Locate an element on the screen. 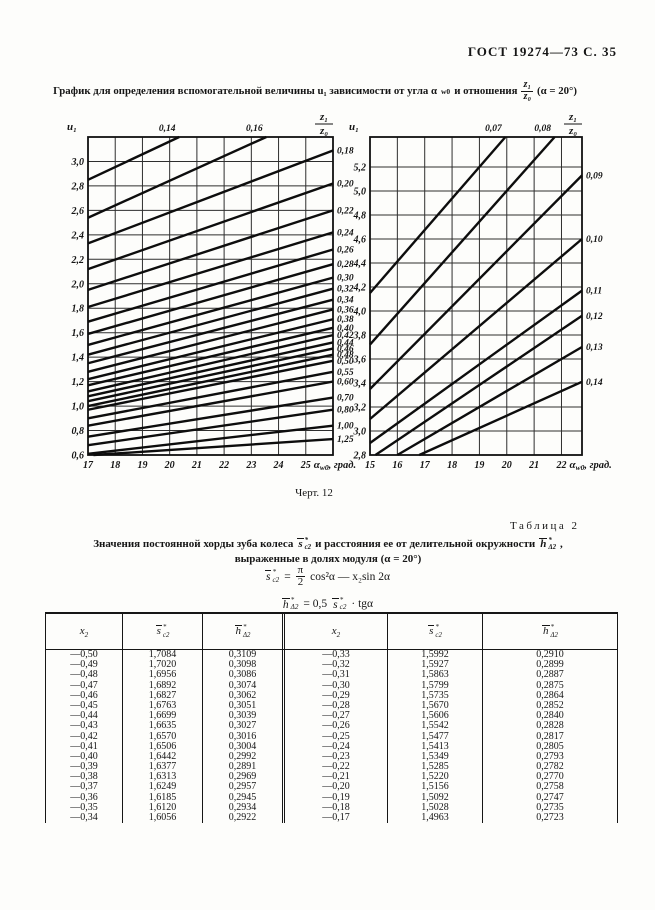  y-tick-label: 1,0 is located at coordinates (78, 407).